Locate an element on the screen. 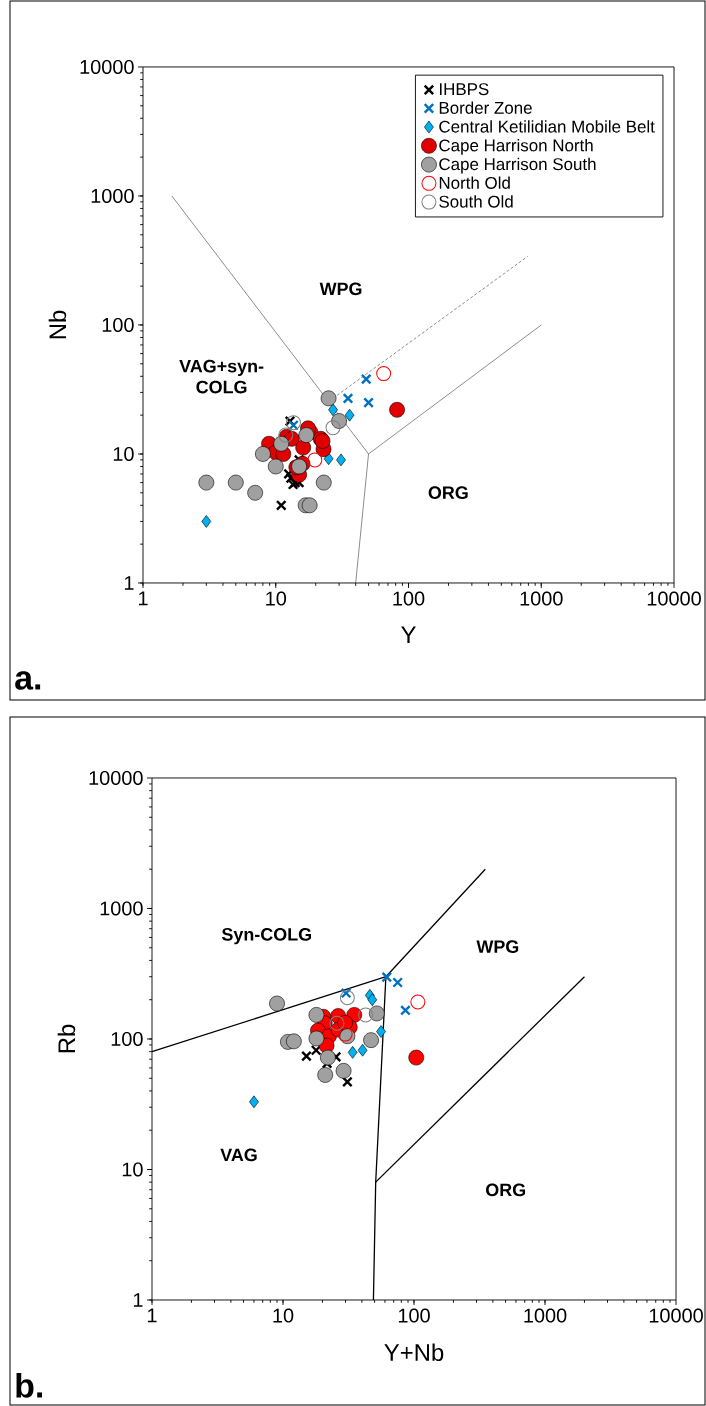 The image size is (706, 1406). legend-label: Border Zone is located at coordinates (485, 107).